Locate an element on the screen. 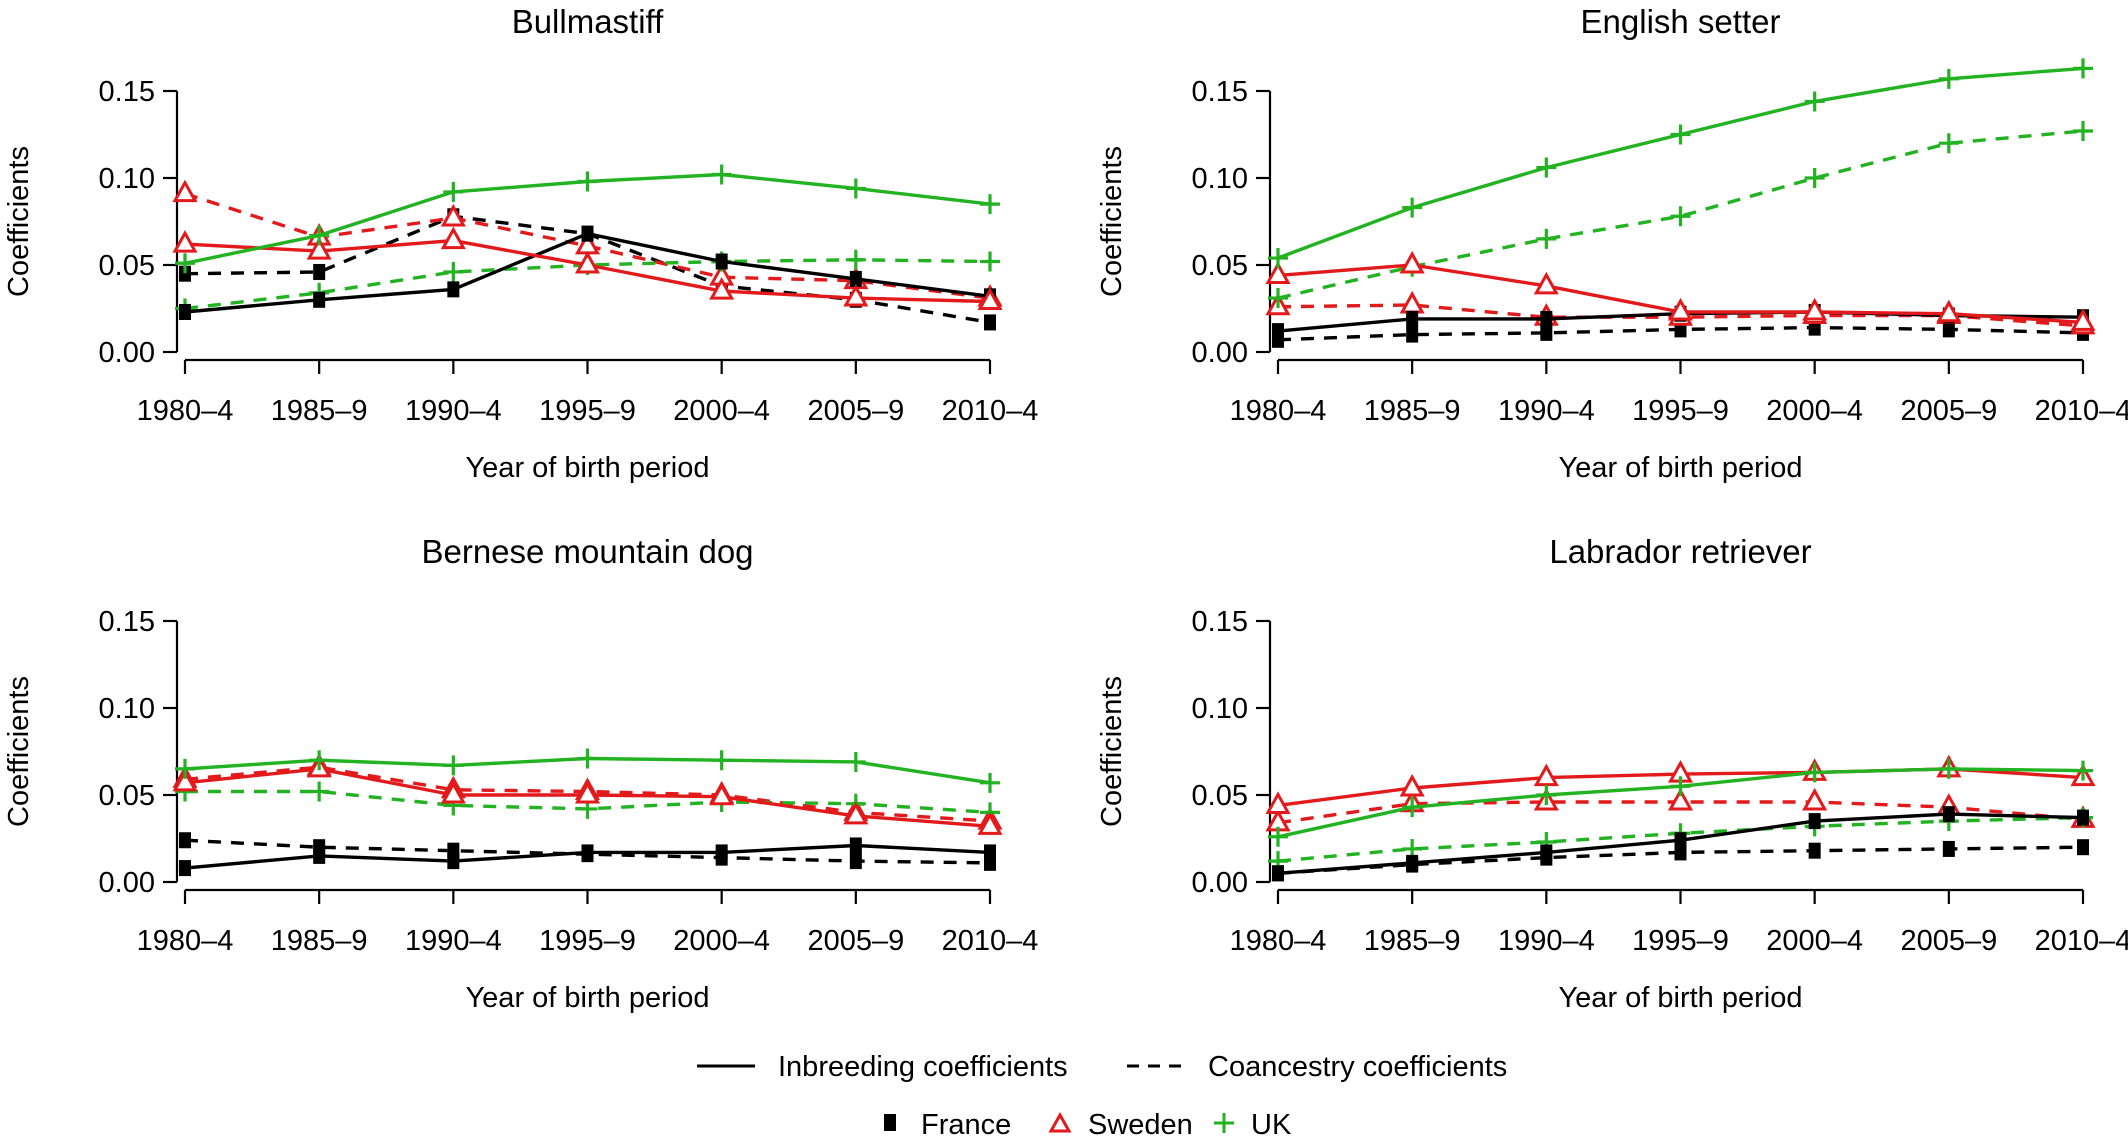 The image size is (2128, 1143). panel-title: Bullmastiff is located at coordinates (588, 21).